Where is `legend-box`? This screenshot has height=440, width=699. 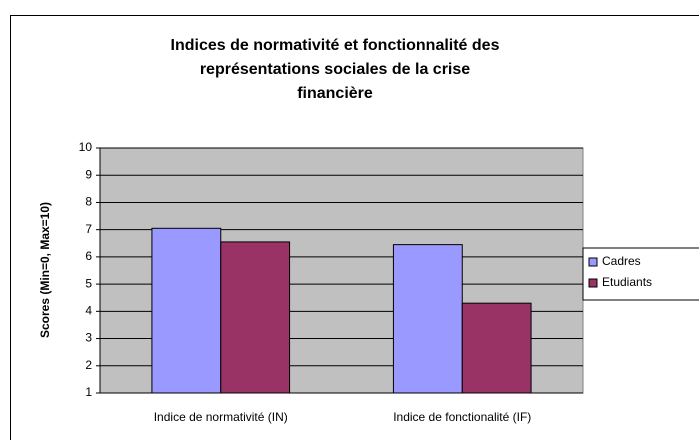
legend-box is located at coordinates (640, 274).